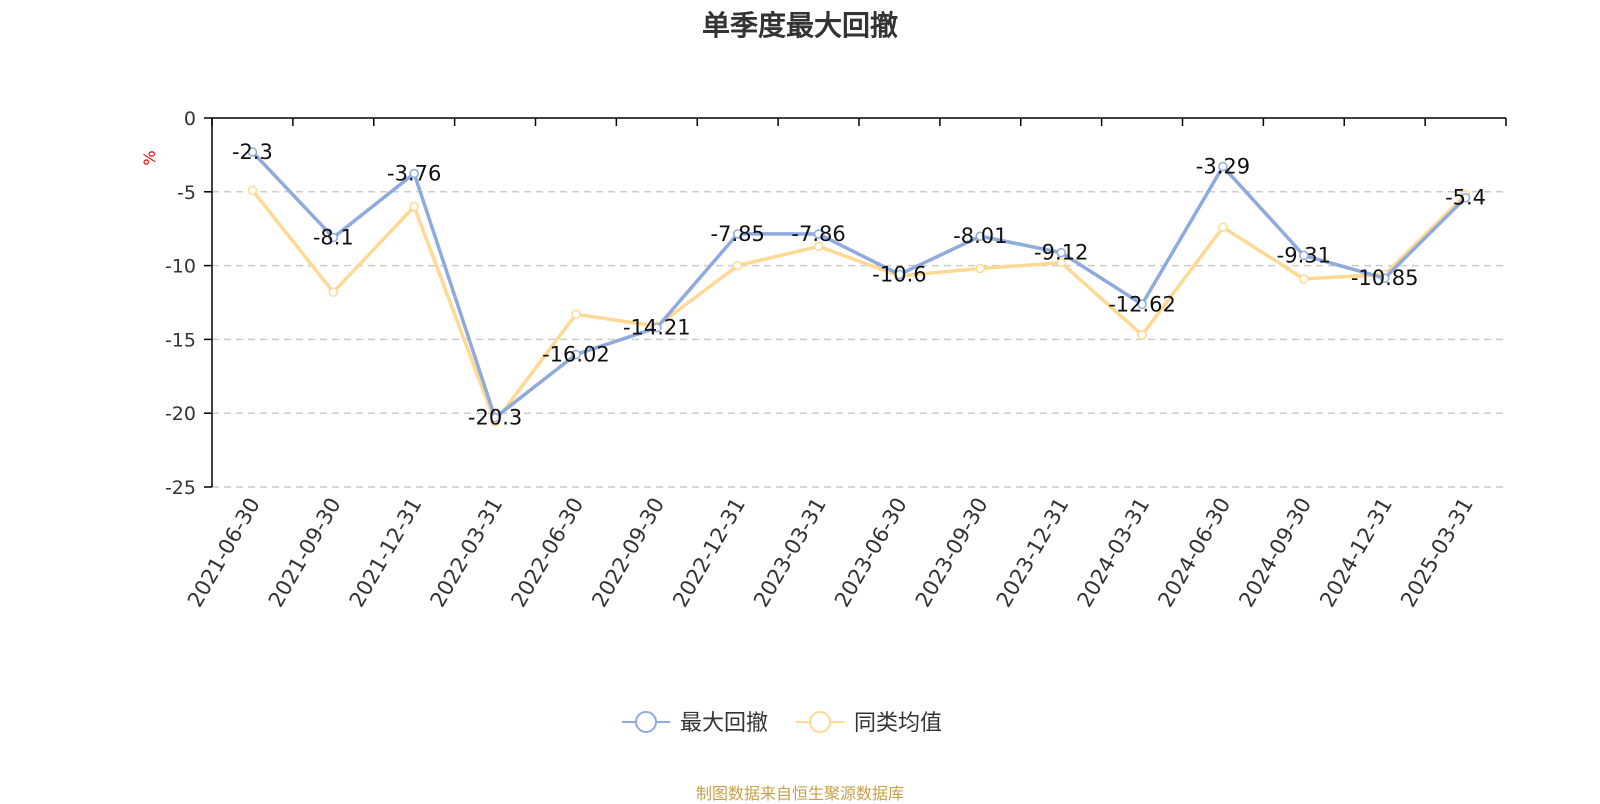  What do you see at coordinates (186, 193) in the screenshot?
I see `y-tick-label: -5` at bounding box center [186, 193].